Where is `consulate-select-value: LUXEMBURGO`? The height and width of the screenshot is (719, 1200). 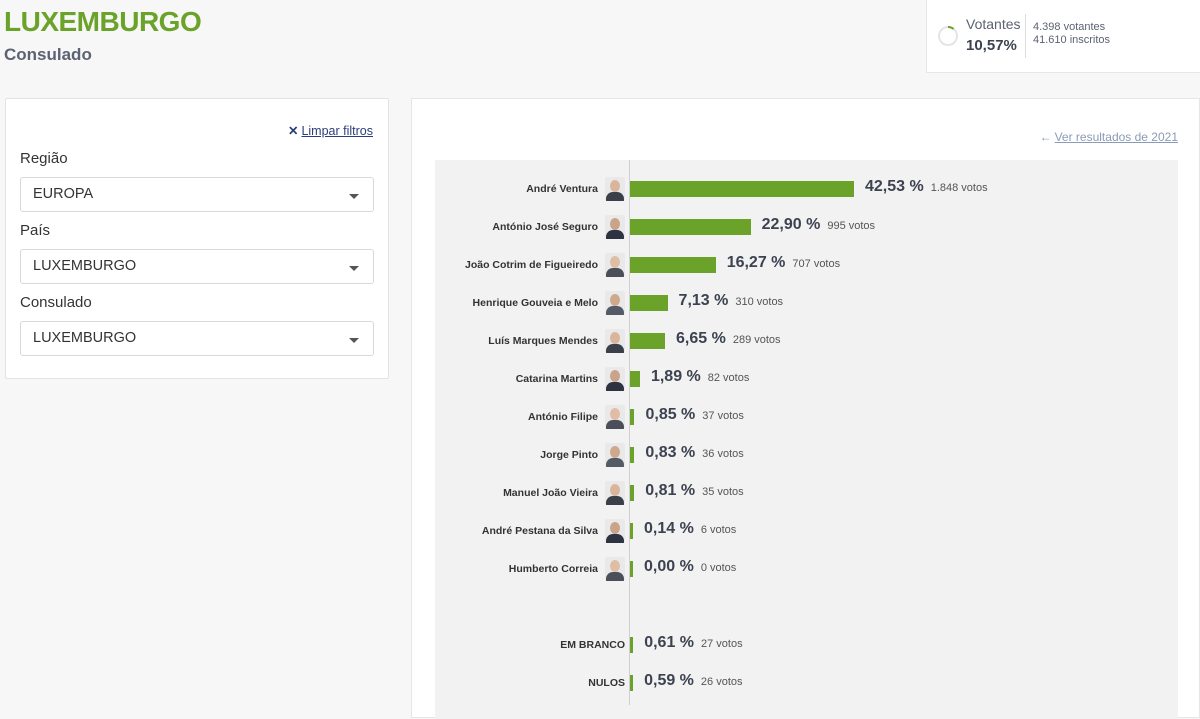 consulate-select-value: LUXEMBURGO is located at coordinates (85, 338).